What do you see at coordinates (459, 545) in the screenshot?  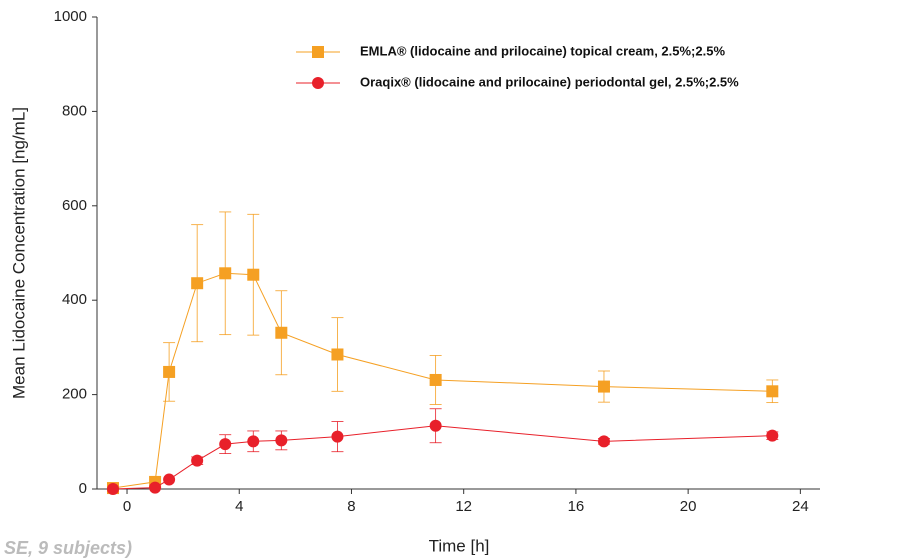 I see `x-axis-title: Time [h]` at bounding box center [459, 545].